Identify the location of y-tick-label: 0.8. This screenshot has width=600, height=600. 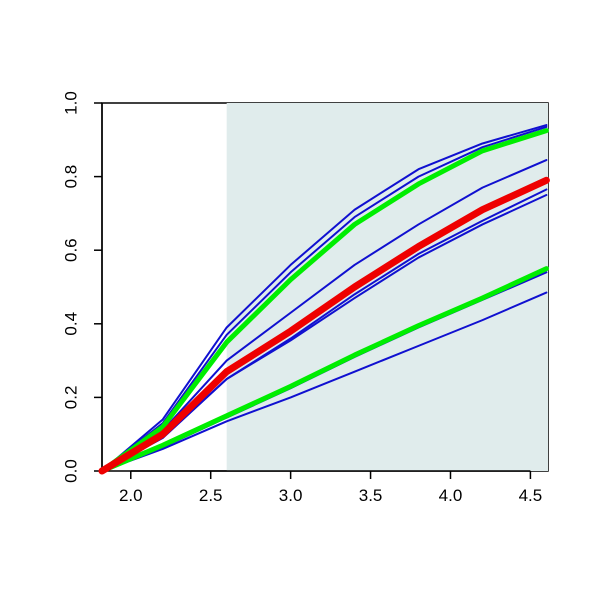
(70, 177).